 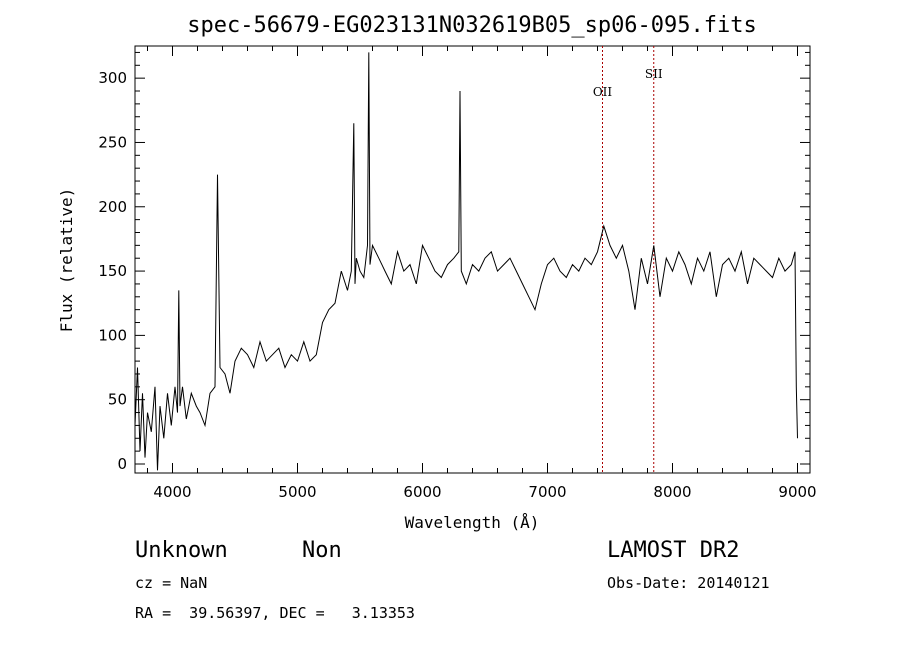 What do you see at coordinates (603, 92) in the screenshot?
I see `spectral-line-label: OII` at bounding box center [603, 92].